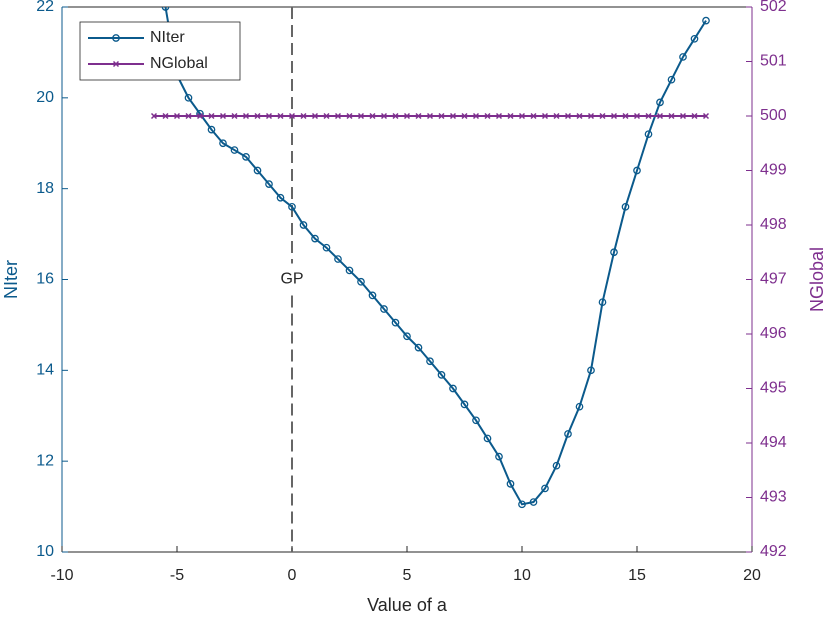  Describe the element at coordinates (407, 575) in the screenshot. I see `x-tick-label: 5` at that location.